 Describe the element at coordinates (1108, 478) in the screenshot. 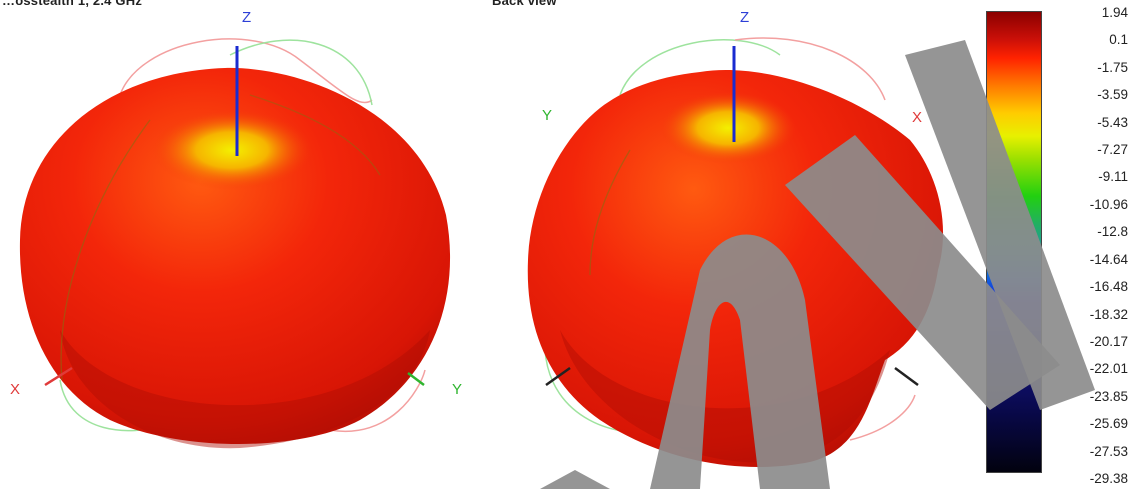

I see `colorbar-tick-label: -29.38` at that location.